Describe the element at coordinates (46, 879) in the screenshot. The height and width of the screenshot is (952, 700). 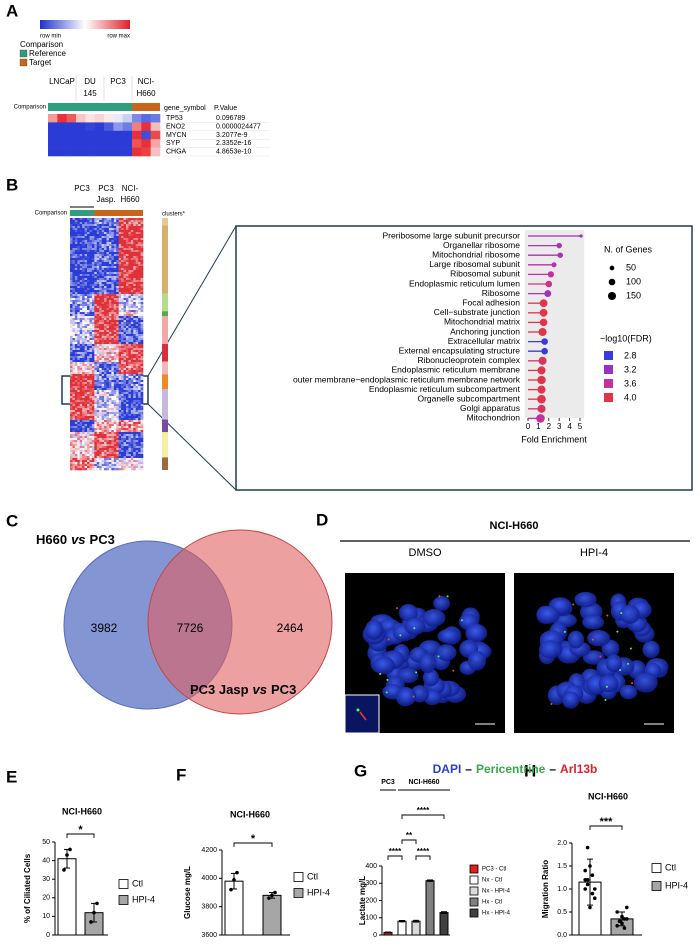
I see `y-tick-label: 30` at that location.